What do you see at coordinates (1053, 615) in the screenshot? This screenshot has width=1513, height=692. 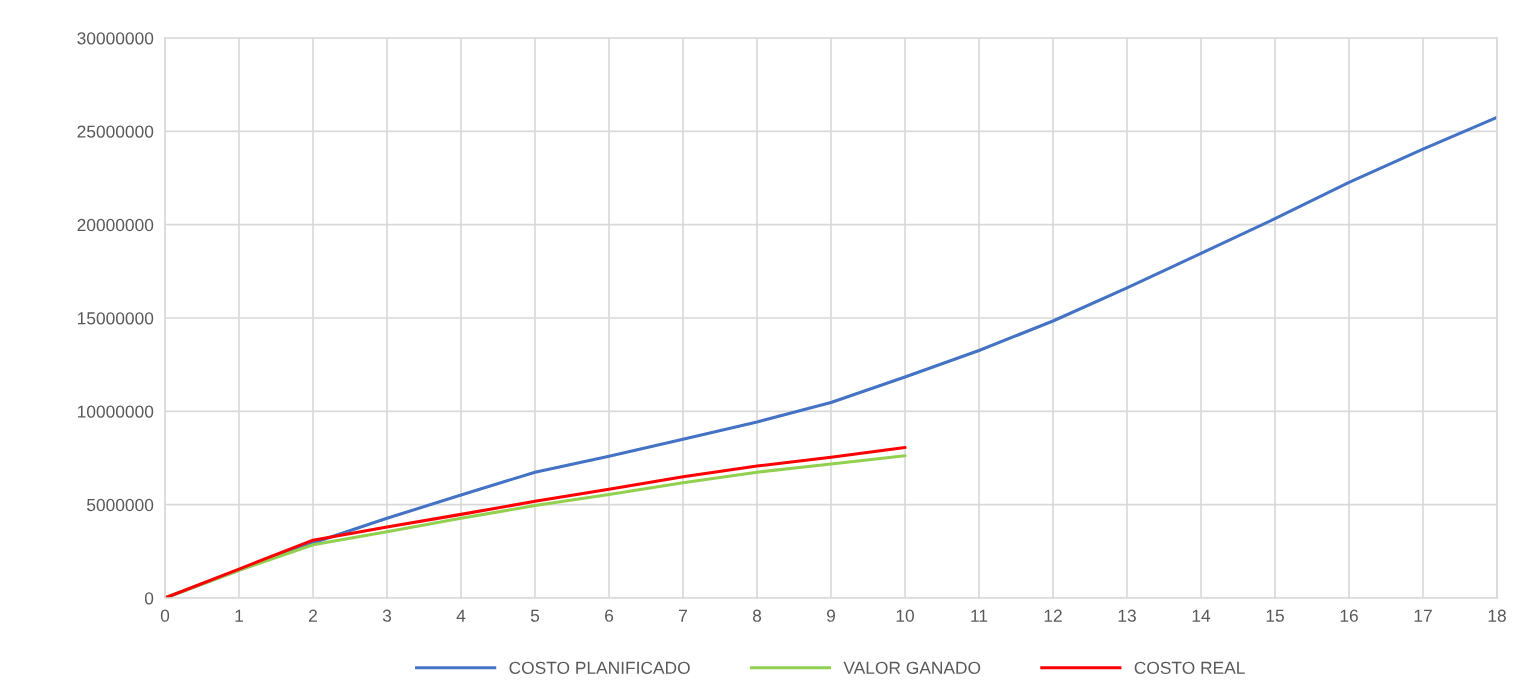 I see `x-tick-label: 12` at bounding box center [1053, 615].